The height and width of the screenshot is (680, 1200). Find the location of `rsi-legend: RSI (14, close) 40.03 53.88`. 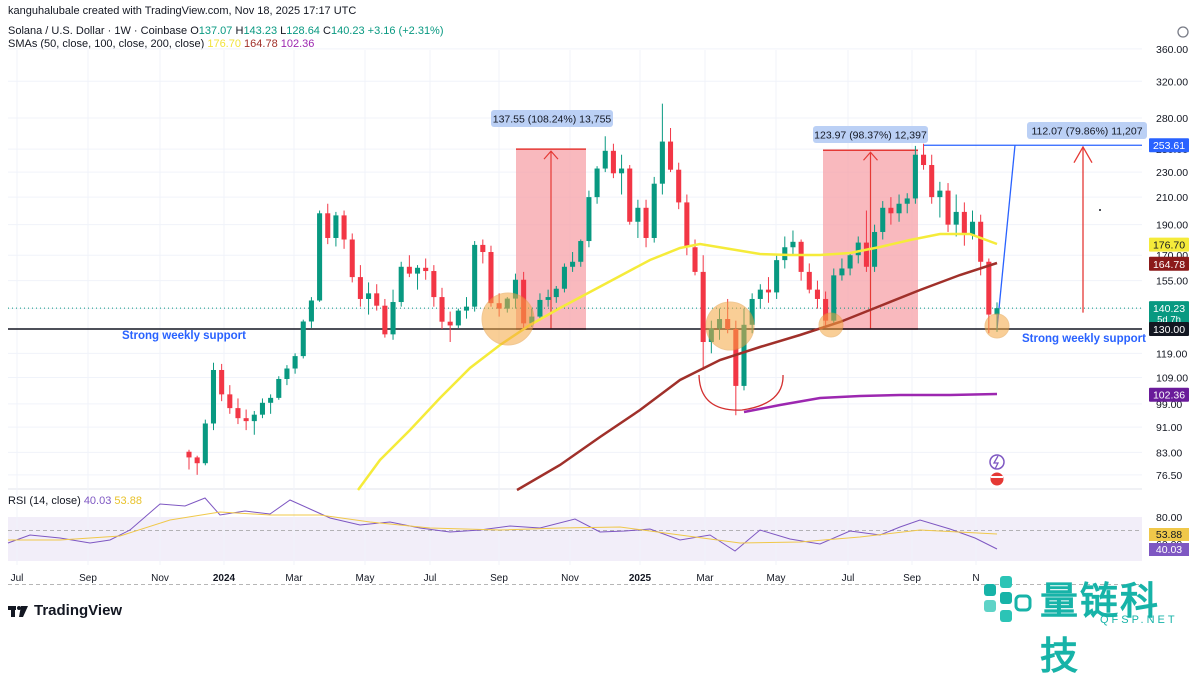

rsi-legend: RSI (14, close) 40.03 53.88 is located at coordinates (75, 501).